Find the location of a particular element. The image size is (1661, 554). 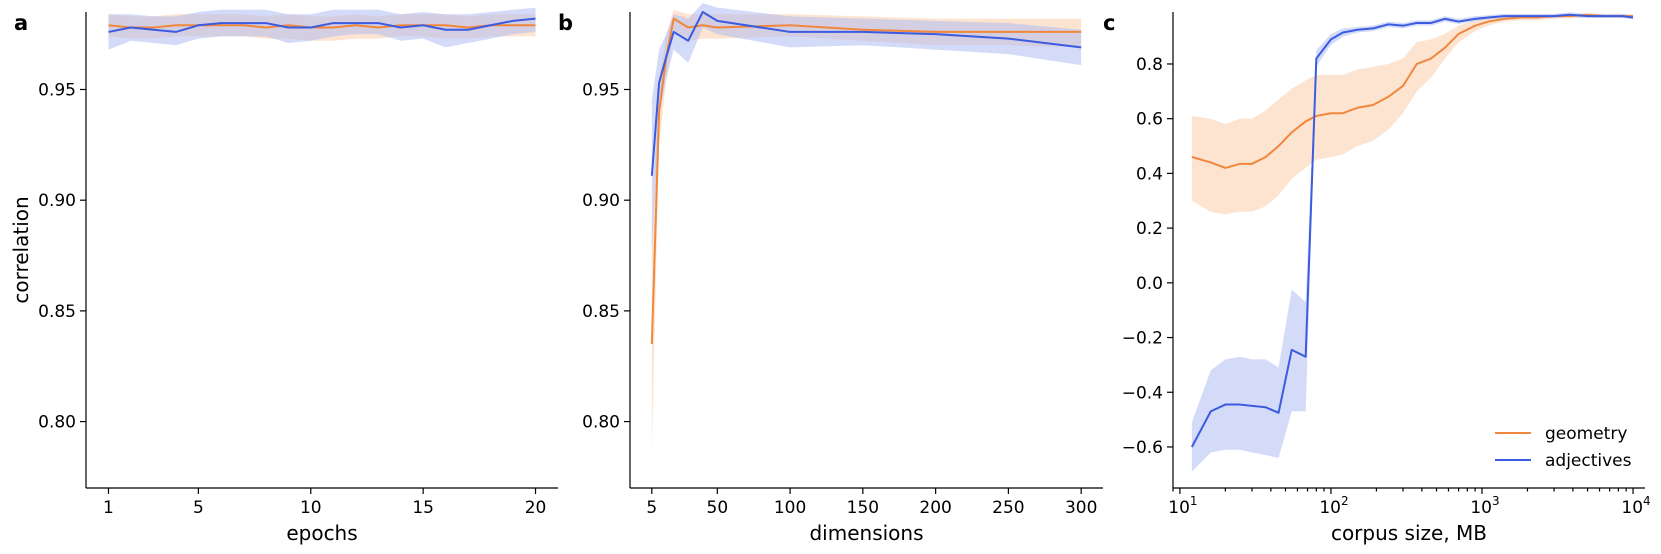

x-tick-label: 104 is located at coordinates (1635, 506).